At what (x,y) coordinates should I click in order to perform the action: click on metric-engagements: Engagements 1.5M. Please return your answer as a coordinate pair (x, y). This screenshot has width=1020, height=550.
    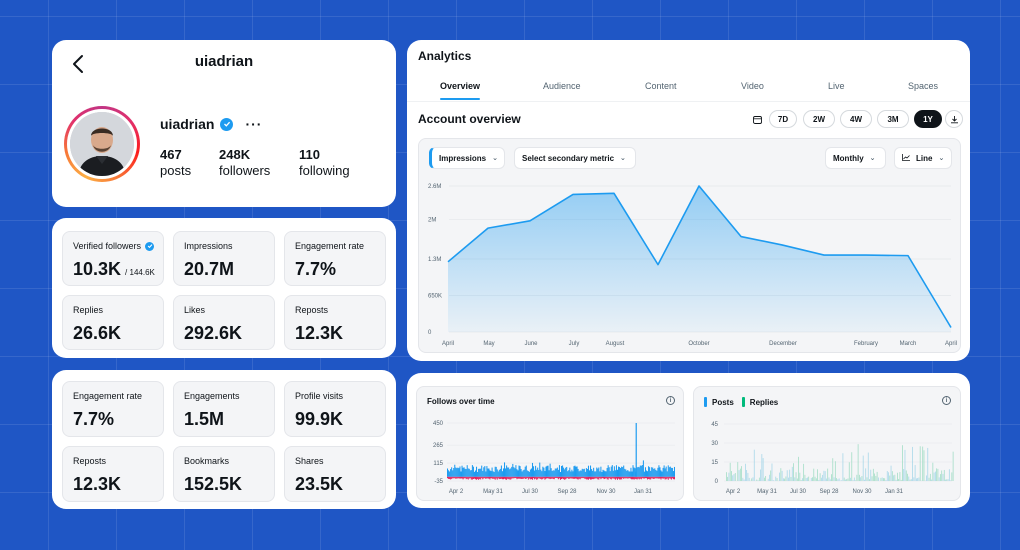
    Looking at the image, I should click on (224, 409).